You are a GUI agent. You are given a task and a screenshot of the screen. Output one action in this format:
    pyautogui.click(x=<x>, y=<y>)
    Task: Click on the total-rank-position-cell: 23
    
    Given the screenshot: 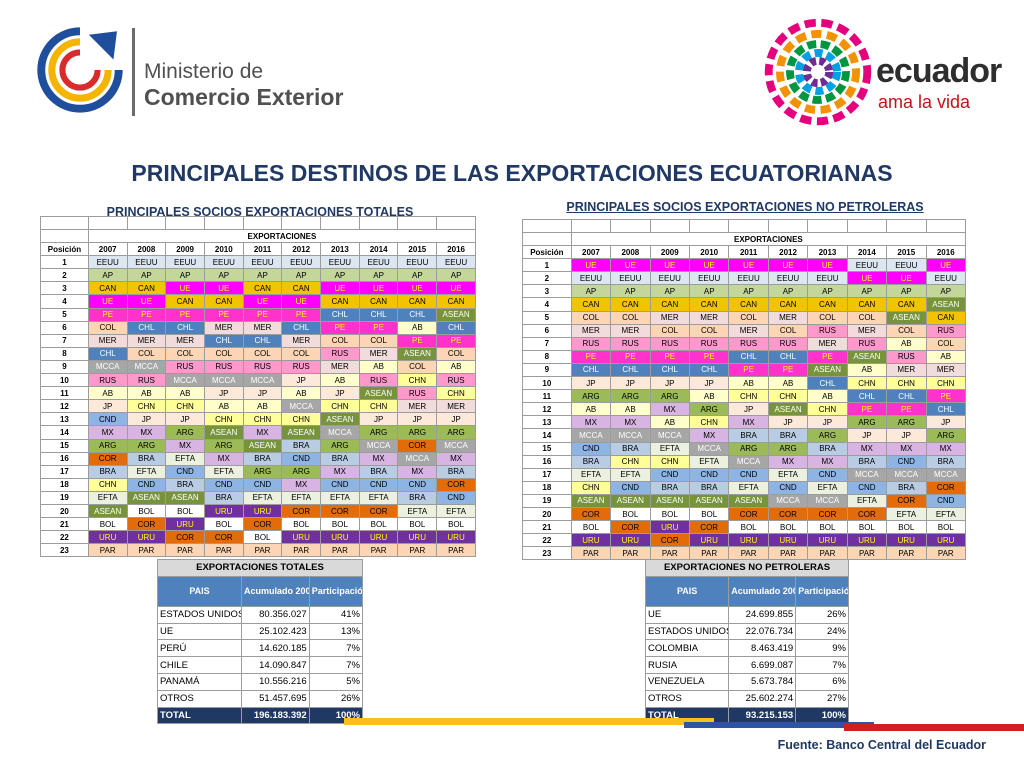 What is the action you would take?
    pyautogui.click(x=64, y=550)
    